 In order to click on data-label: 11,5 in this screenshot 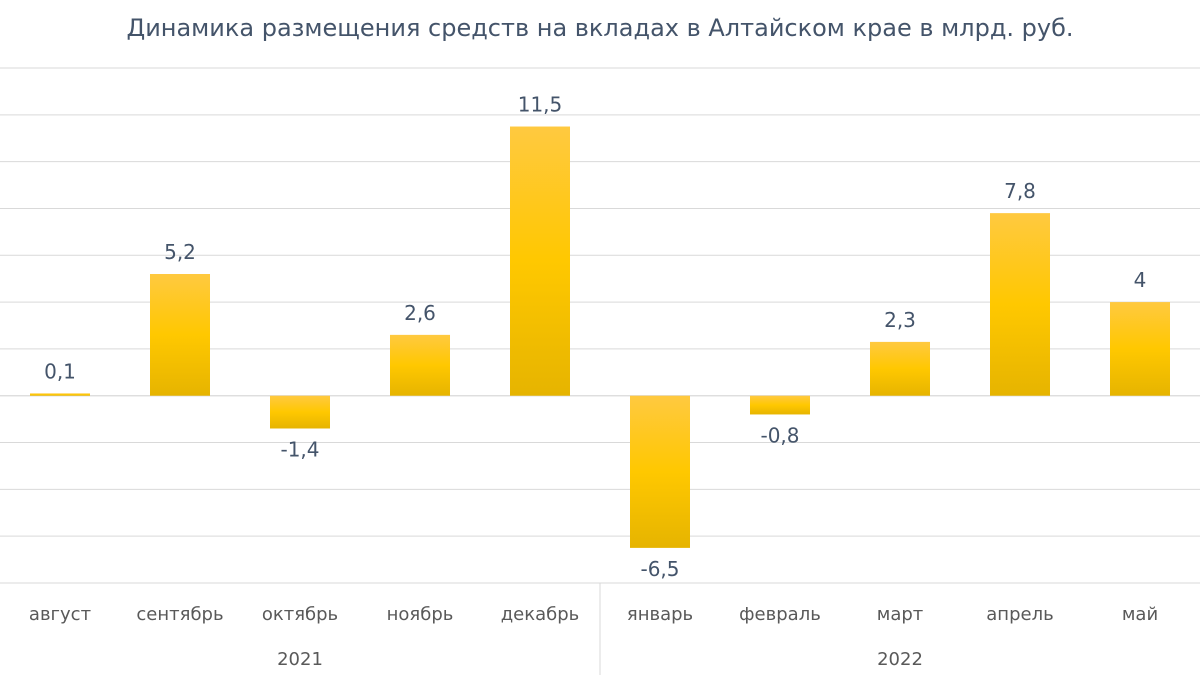, I will do `click(540, 105)`.